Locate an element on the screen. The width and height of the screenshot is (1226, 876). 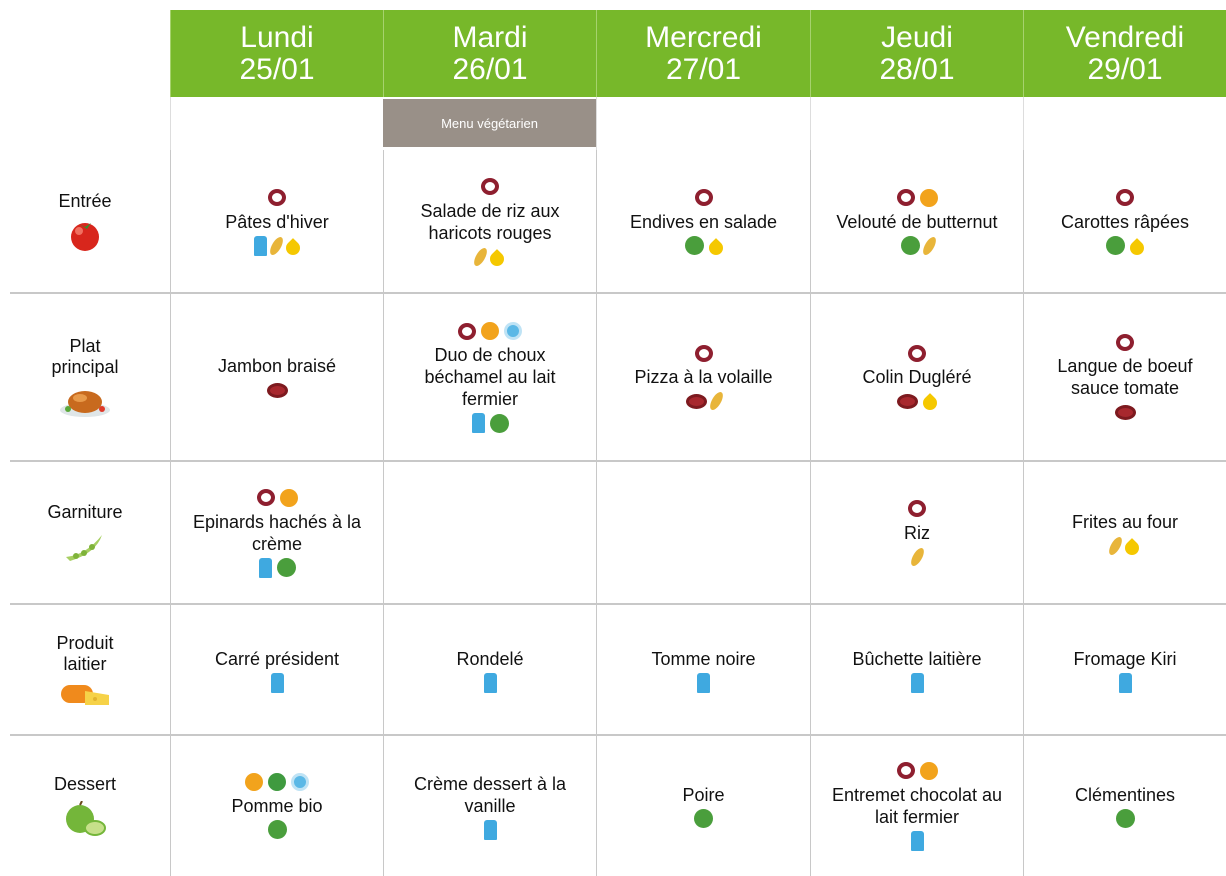
dish: Epinards hachés à la crème is located at coordinates (277, 532).